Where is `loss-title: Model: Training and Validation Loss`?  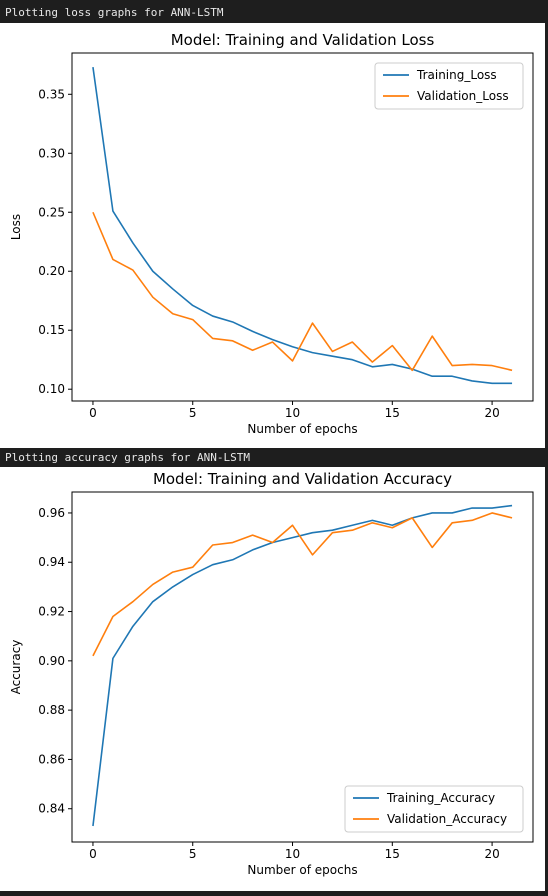
loss-title: Model: Training and Validation Loss is located at coordinates (303, 40).